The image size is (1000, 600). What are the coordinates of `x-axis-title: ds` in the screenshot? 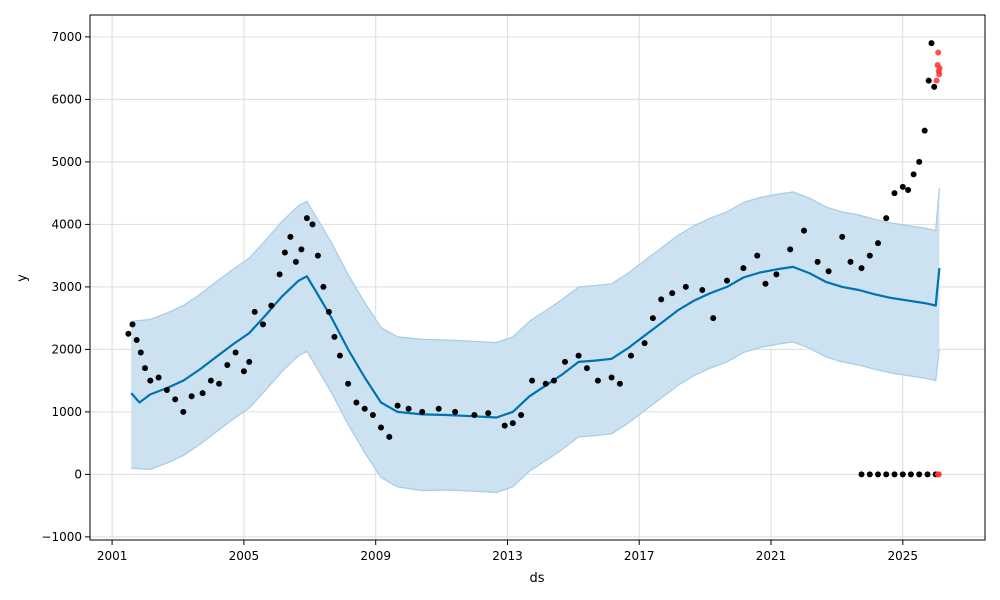 It's located at (536, 578).